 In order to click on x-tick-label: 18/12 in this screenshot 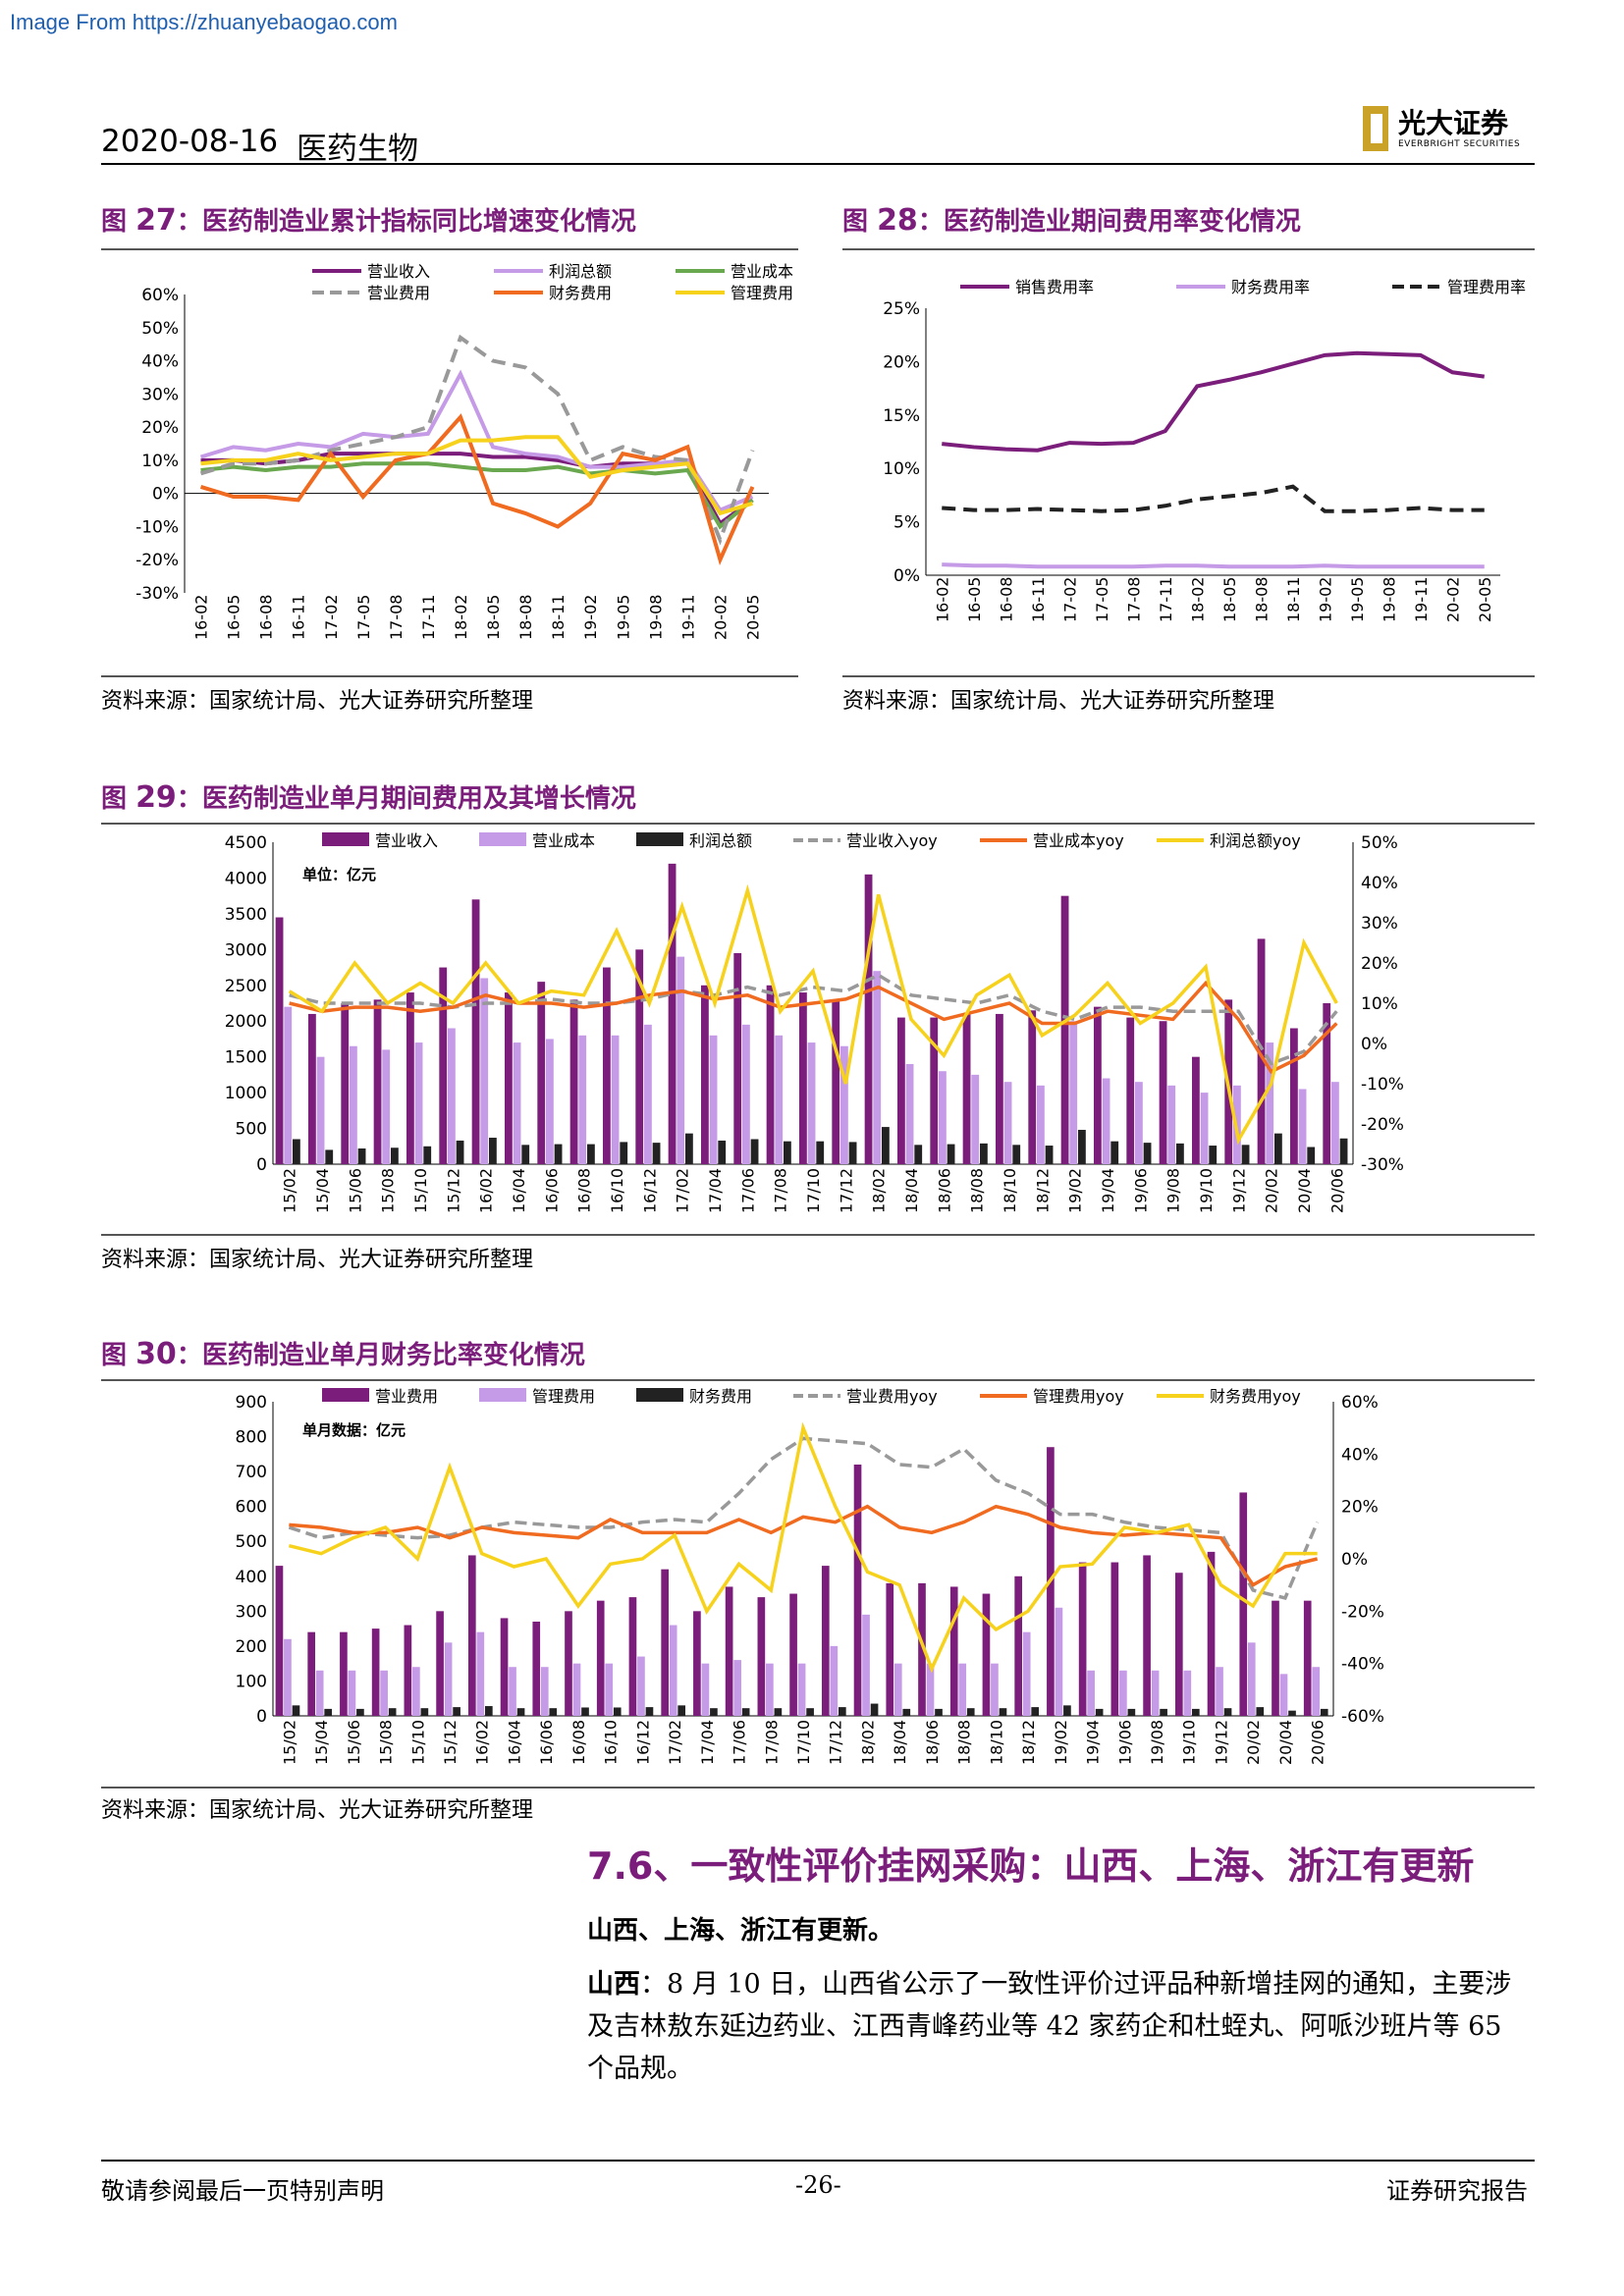, I will do `click(1028, 1742)`.